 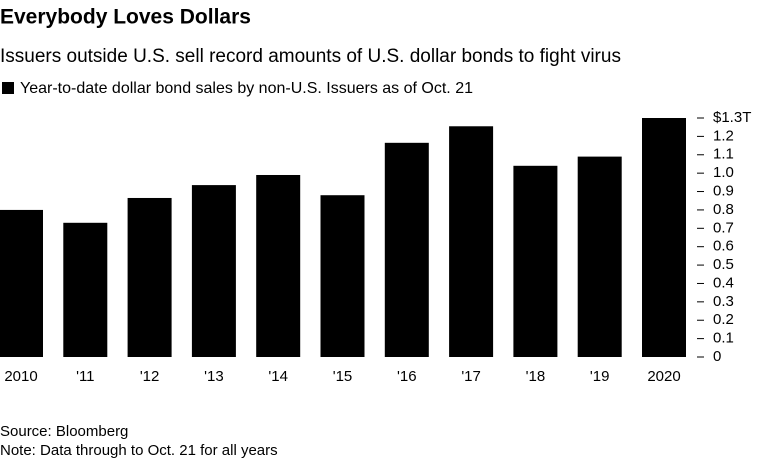 I want to click on legend-swatch, so click(x=8, y=88).